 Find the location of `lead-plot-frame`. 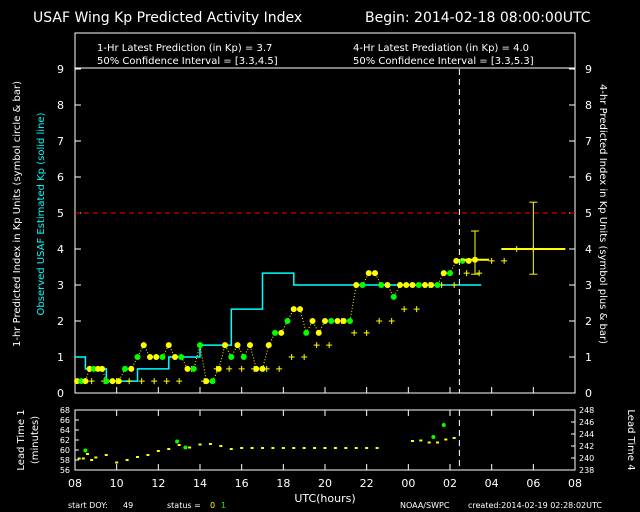

lead-plot-frame is located at coordinates (325, 440).